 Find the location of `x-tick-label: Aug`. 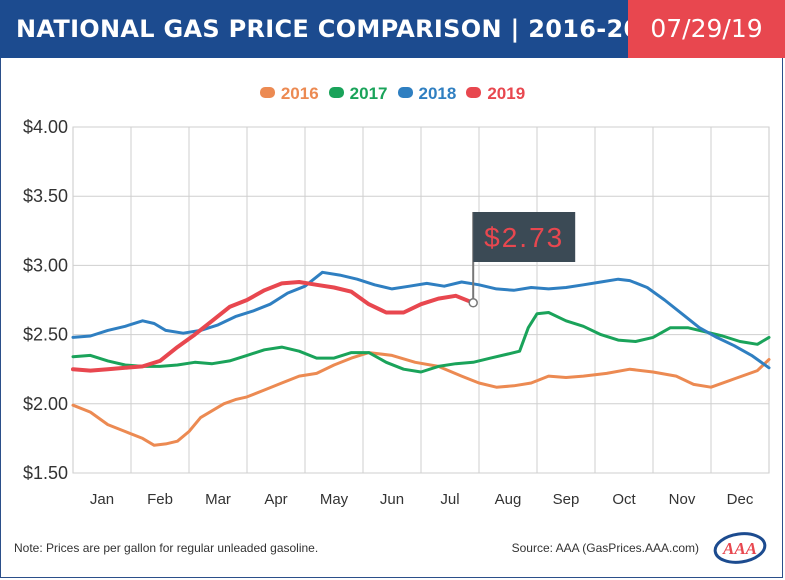

x-tick-label: Aug is located at coordinates (508, 499).